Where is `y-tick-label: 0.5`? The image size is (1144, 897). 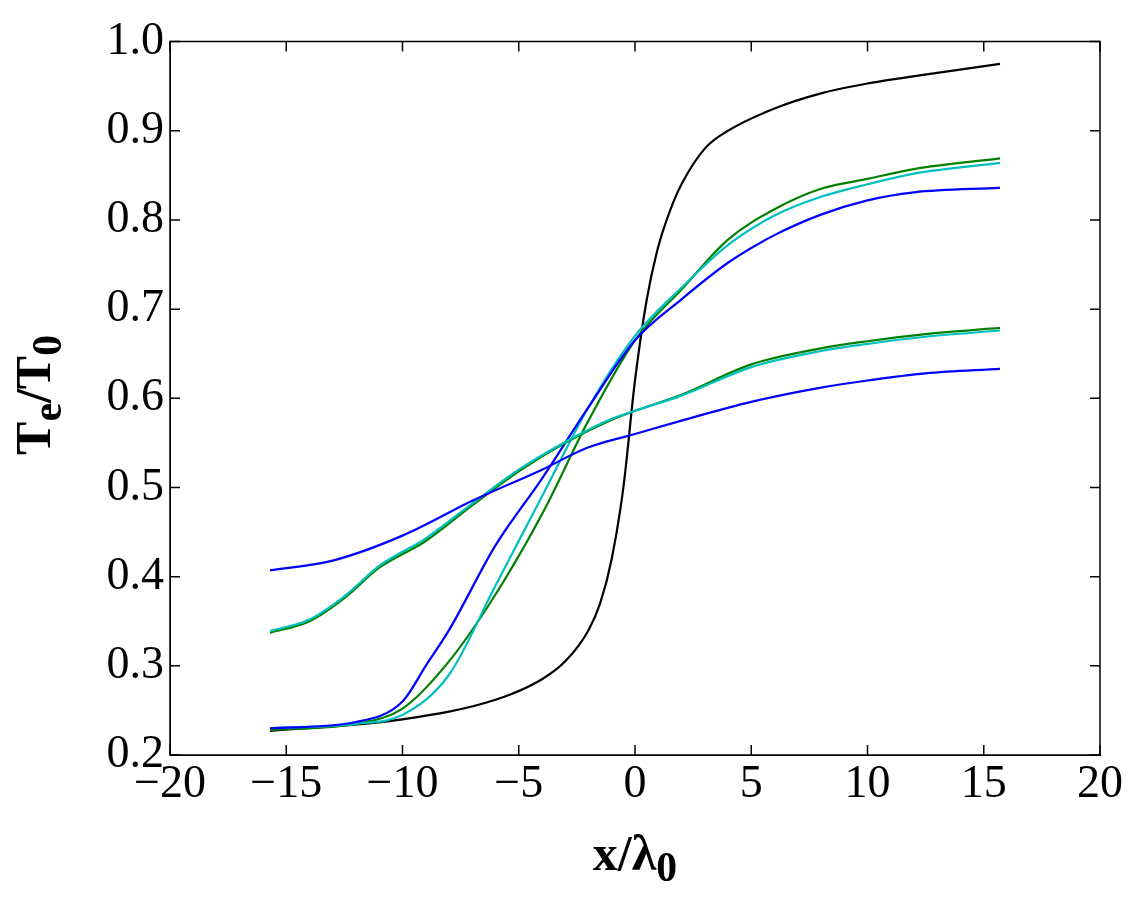
y-tick-label: 0.5 is located at coordinates (135, 484).